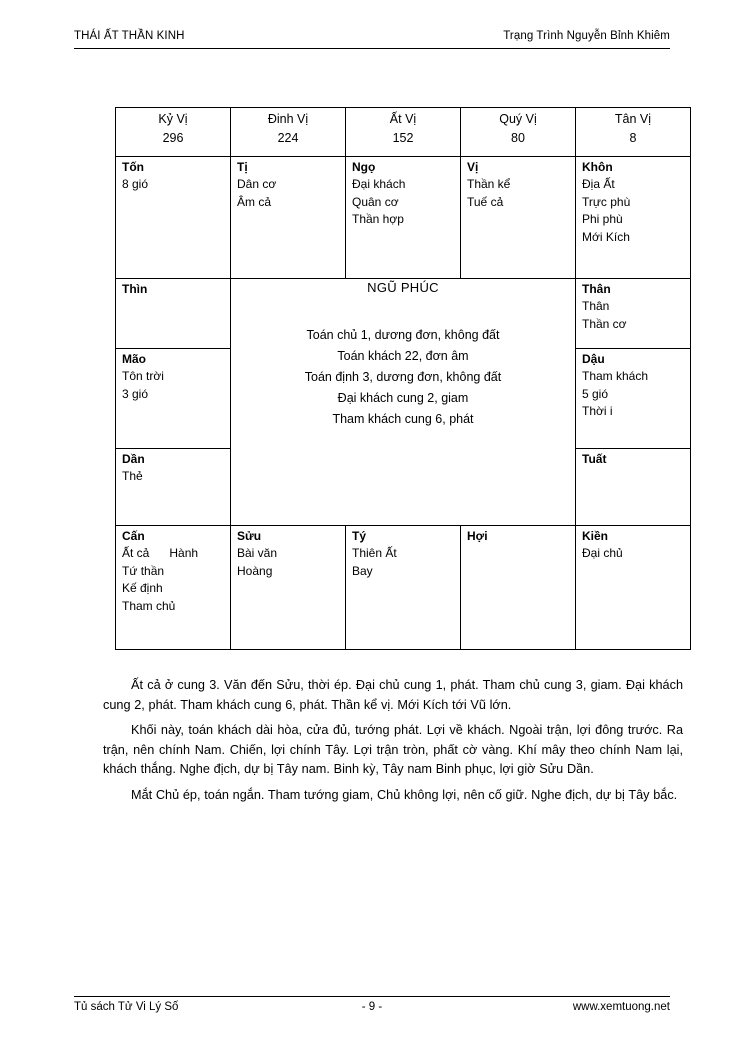 This screenshot has width=744, height=1051. Describe the element at coordinates (403, 356) in the screenshot. I see `center-line: Toán khách 22, đơn âm` at that location.